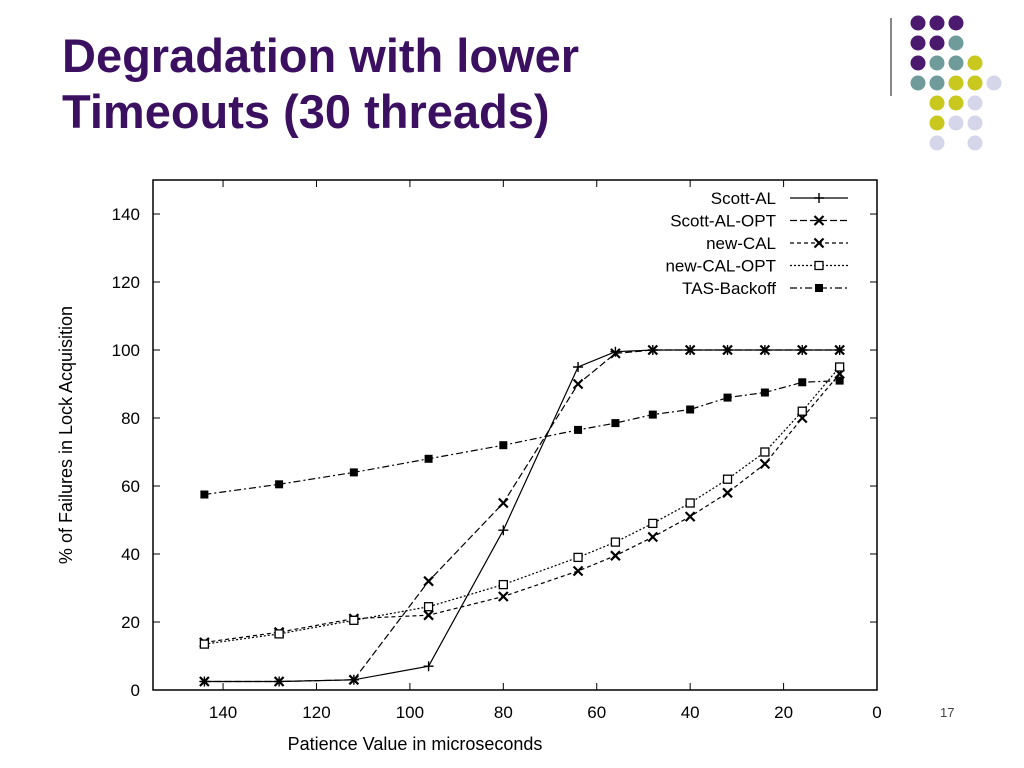 The height and width of the screenshot is (768, 1024). Describe the element at coordinates (690, 712) in the screenshot. I see `x-tick-label: 40` at that location.